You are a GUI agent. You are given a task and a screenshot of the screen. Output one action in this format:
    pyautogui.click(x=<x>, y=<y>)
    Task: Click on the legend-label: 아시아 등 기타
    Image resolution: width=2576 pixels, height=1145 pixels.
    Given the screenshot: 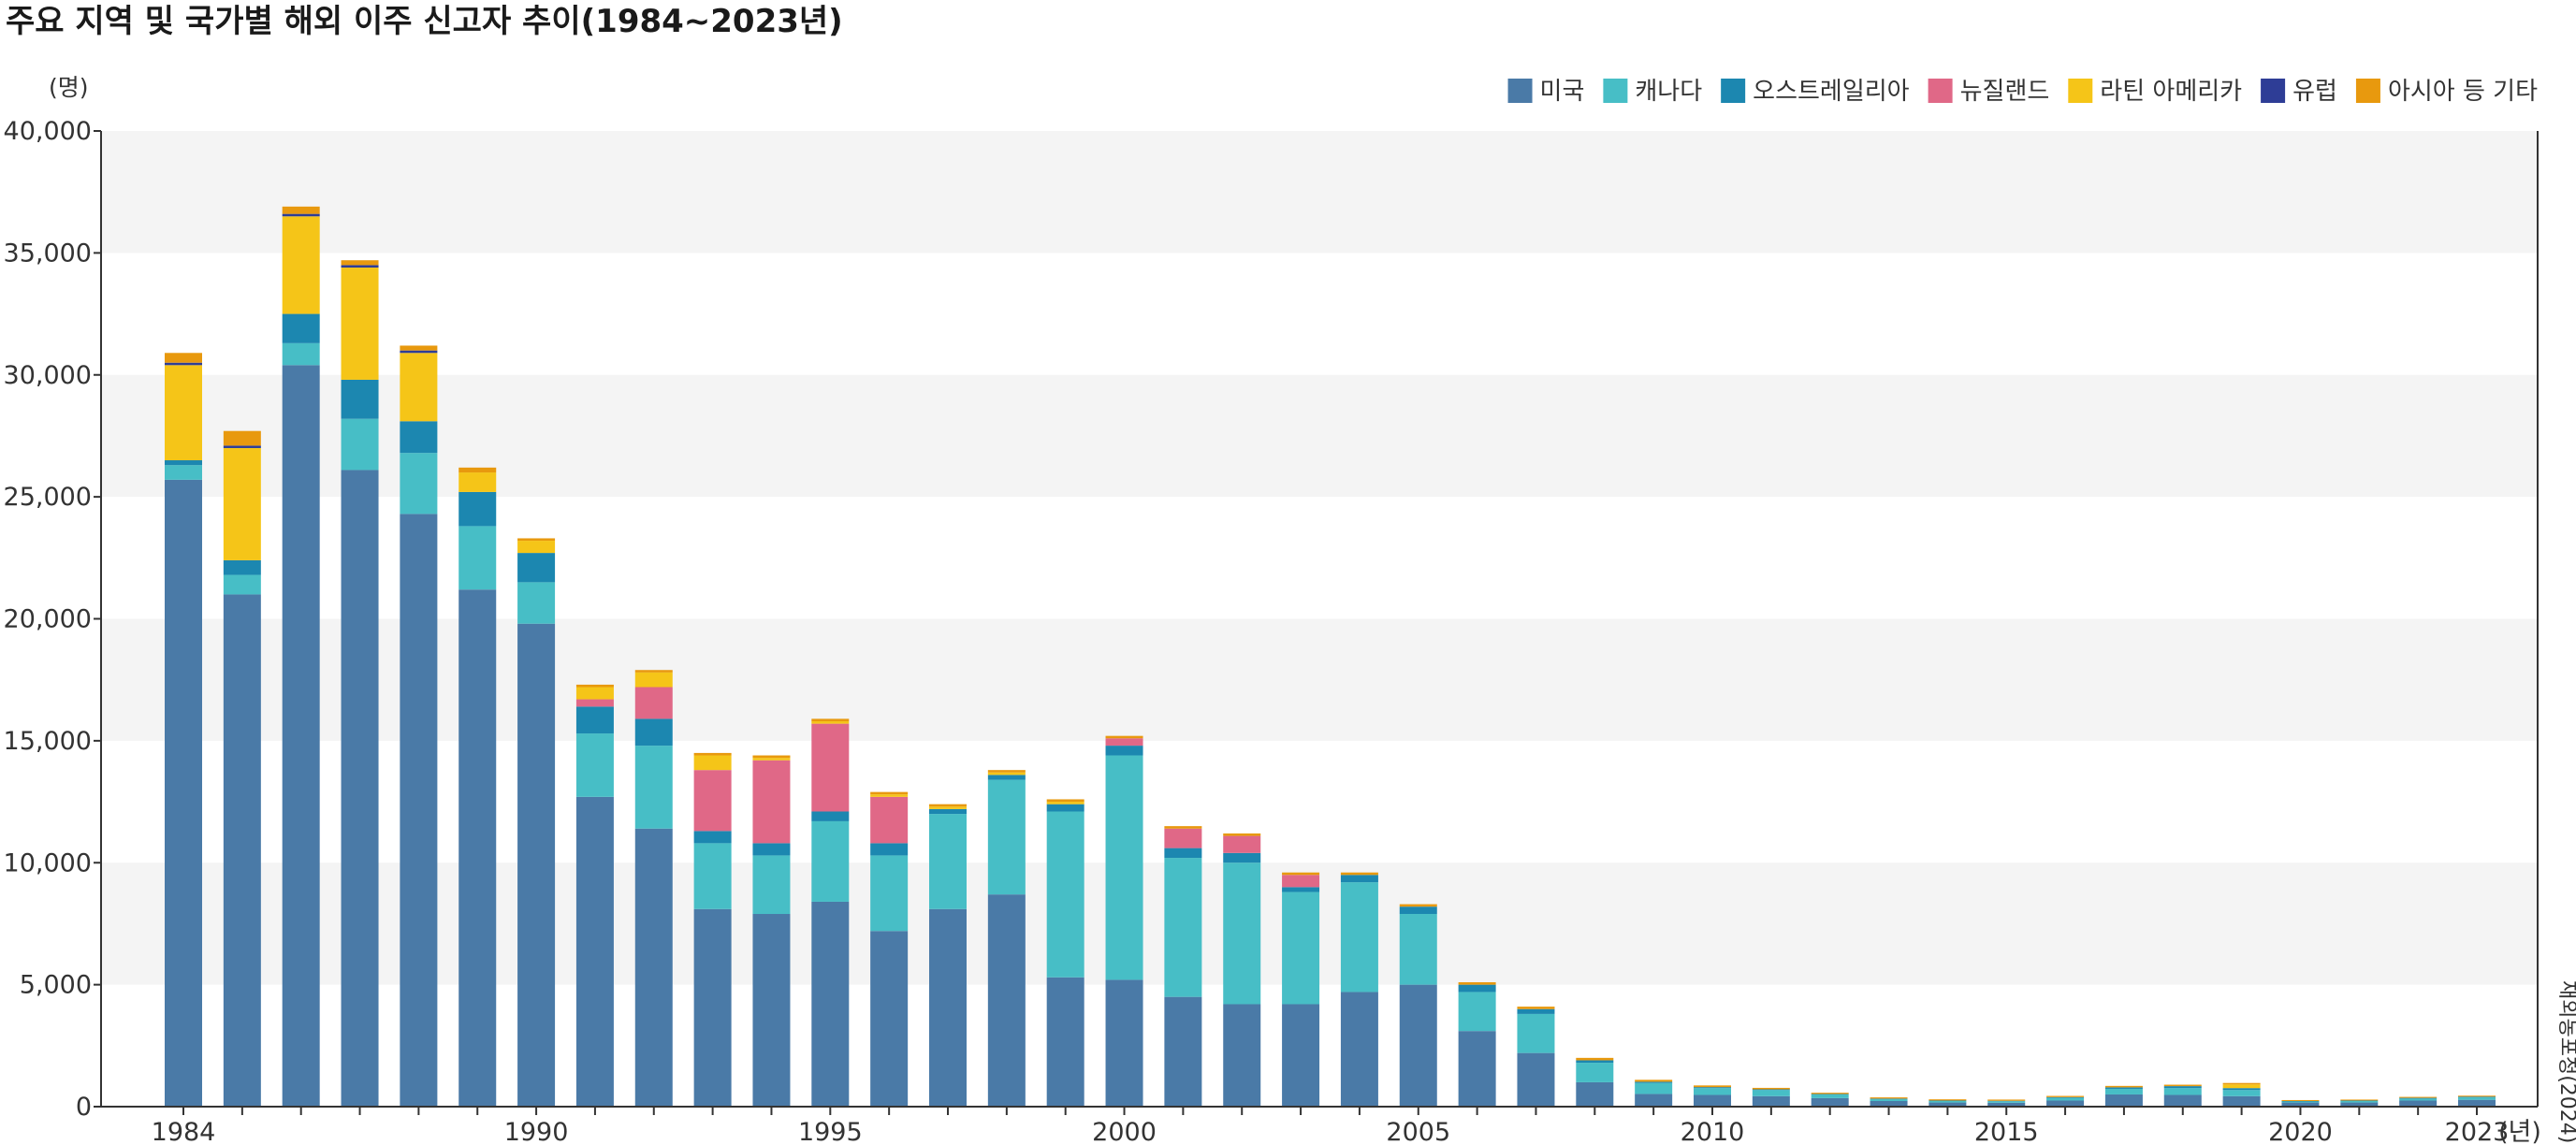 What is the action you would take?
    pyautogui.click(x=2463, y=92)
    